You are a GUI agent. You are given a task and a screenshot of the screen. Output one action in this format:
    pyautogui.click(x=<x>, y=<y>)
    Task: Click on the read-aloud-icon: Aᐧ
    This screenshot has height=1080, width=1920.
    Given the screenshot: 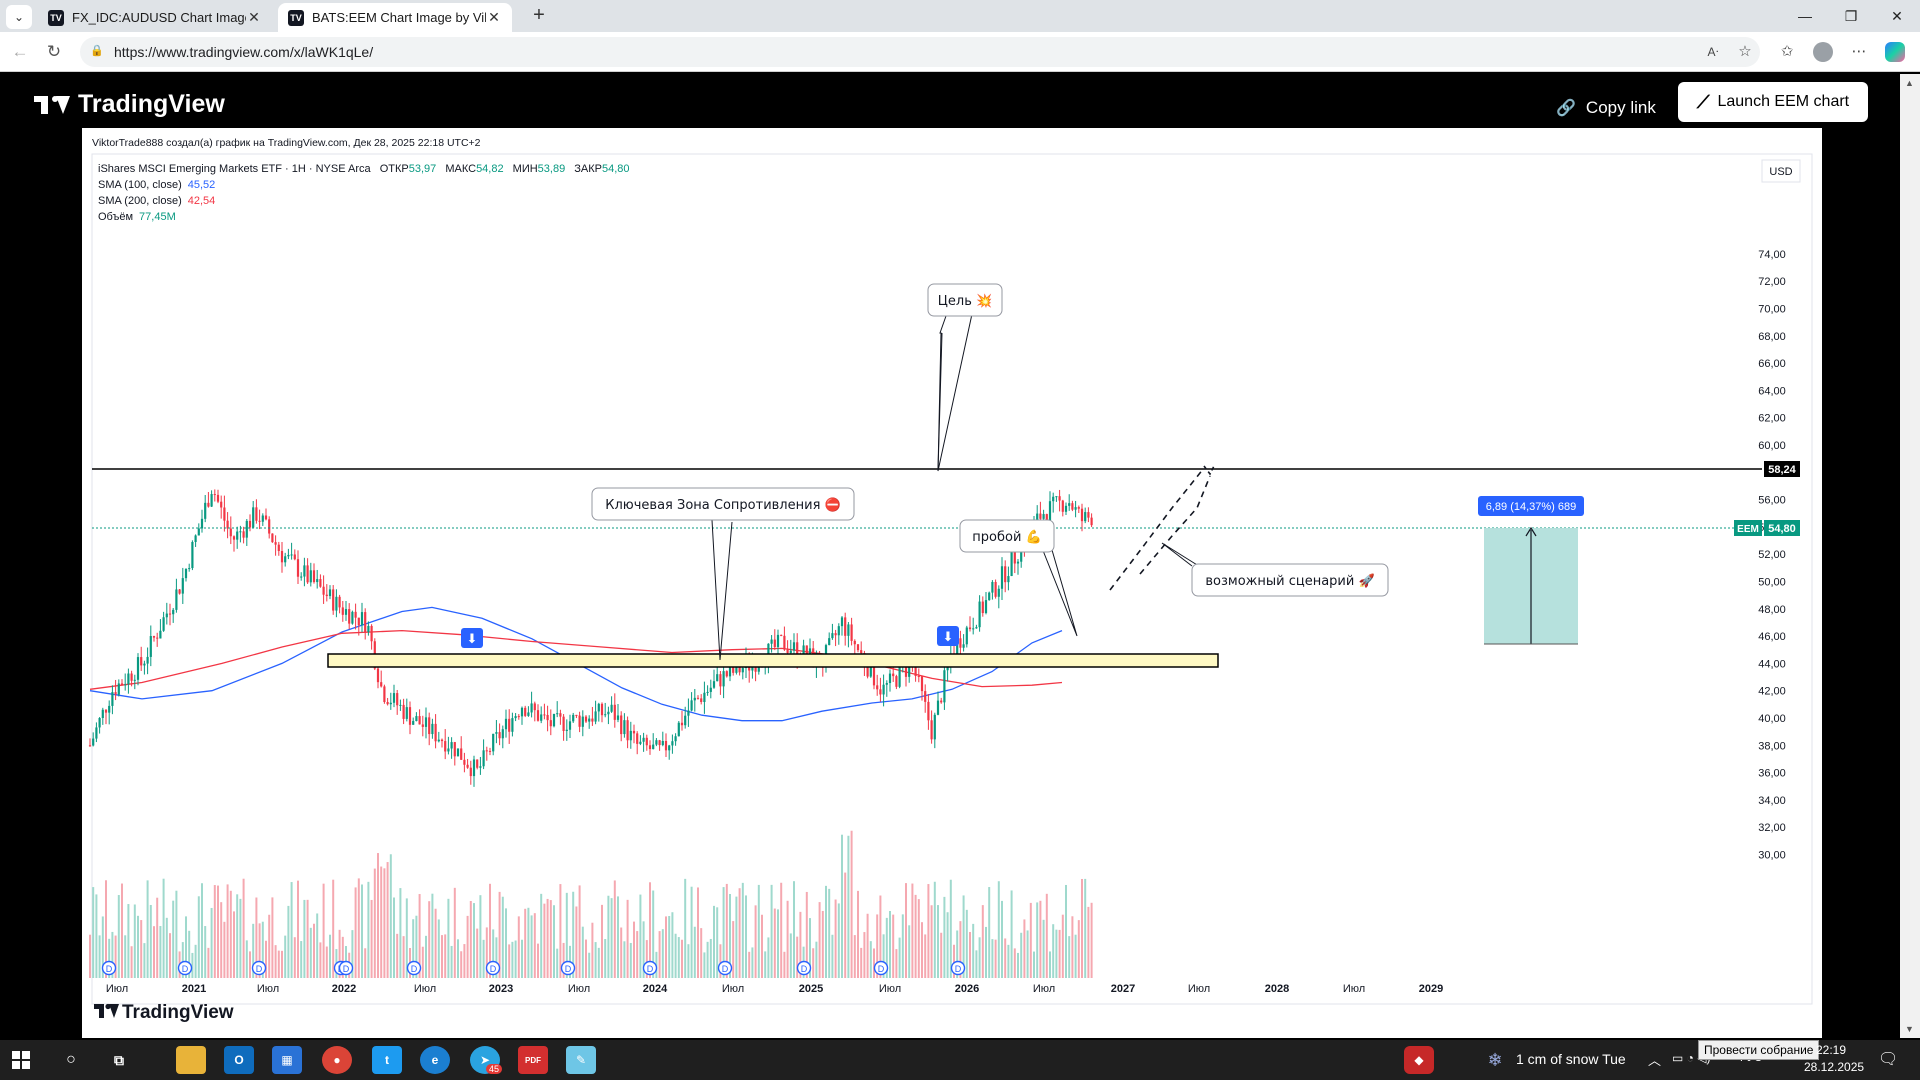 What is the action you would take?
    pyautogui.click(x=1713, y=52)
    